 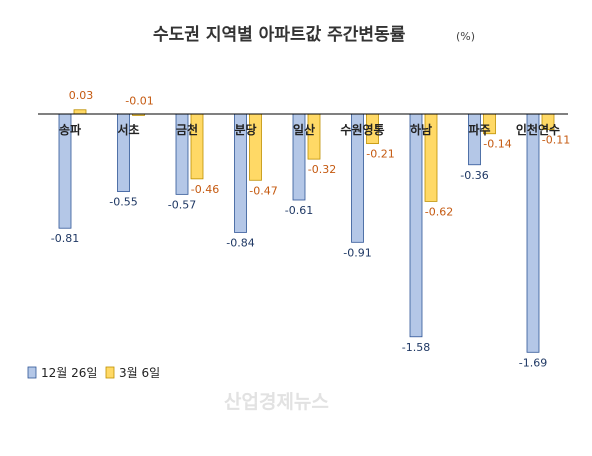 What do you see at coordinates (128, 129) in the screenshot?
I see `category-label: 서초` at bounding box center [128, 129].